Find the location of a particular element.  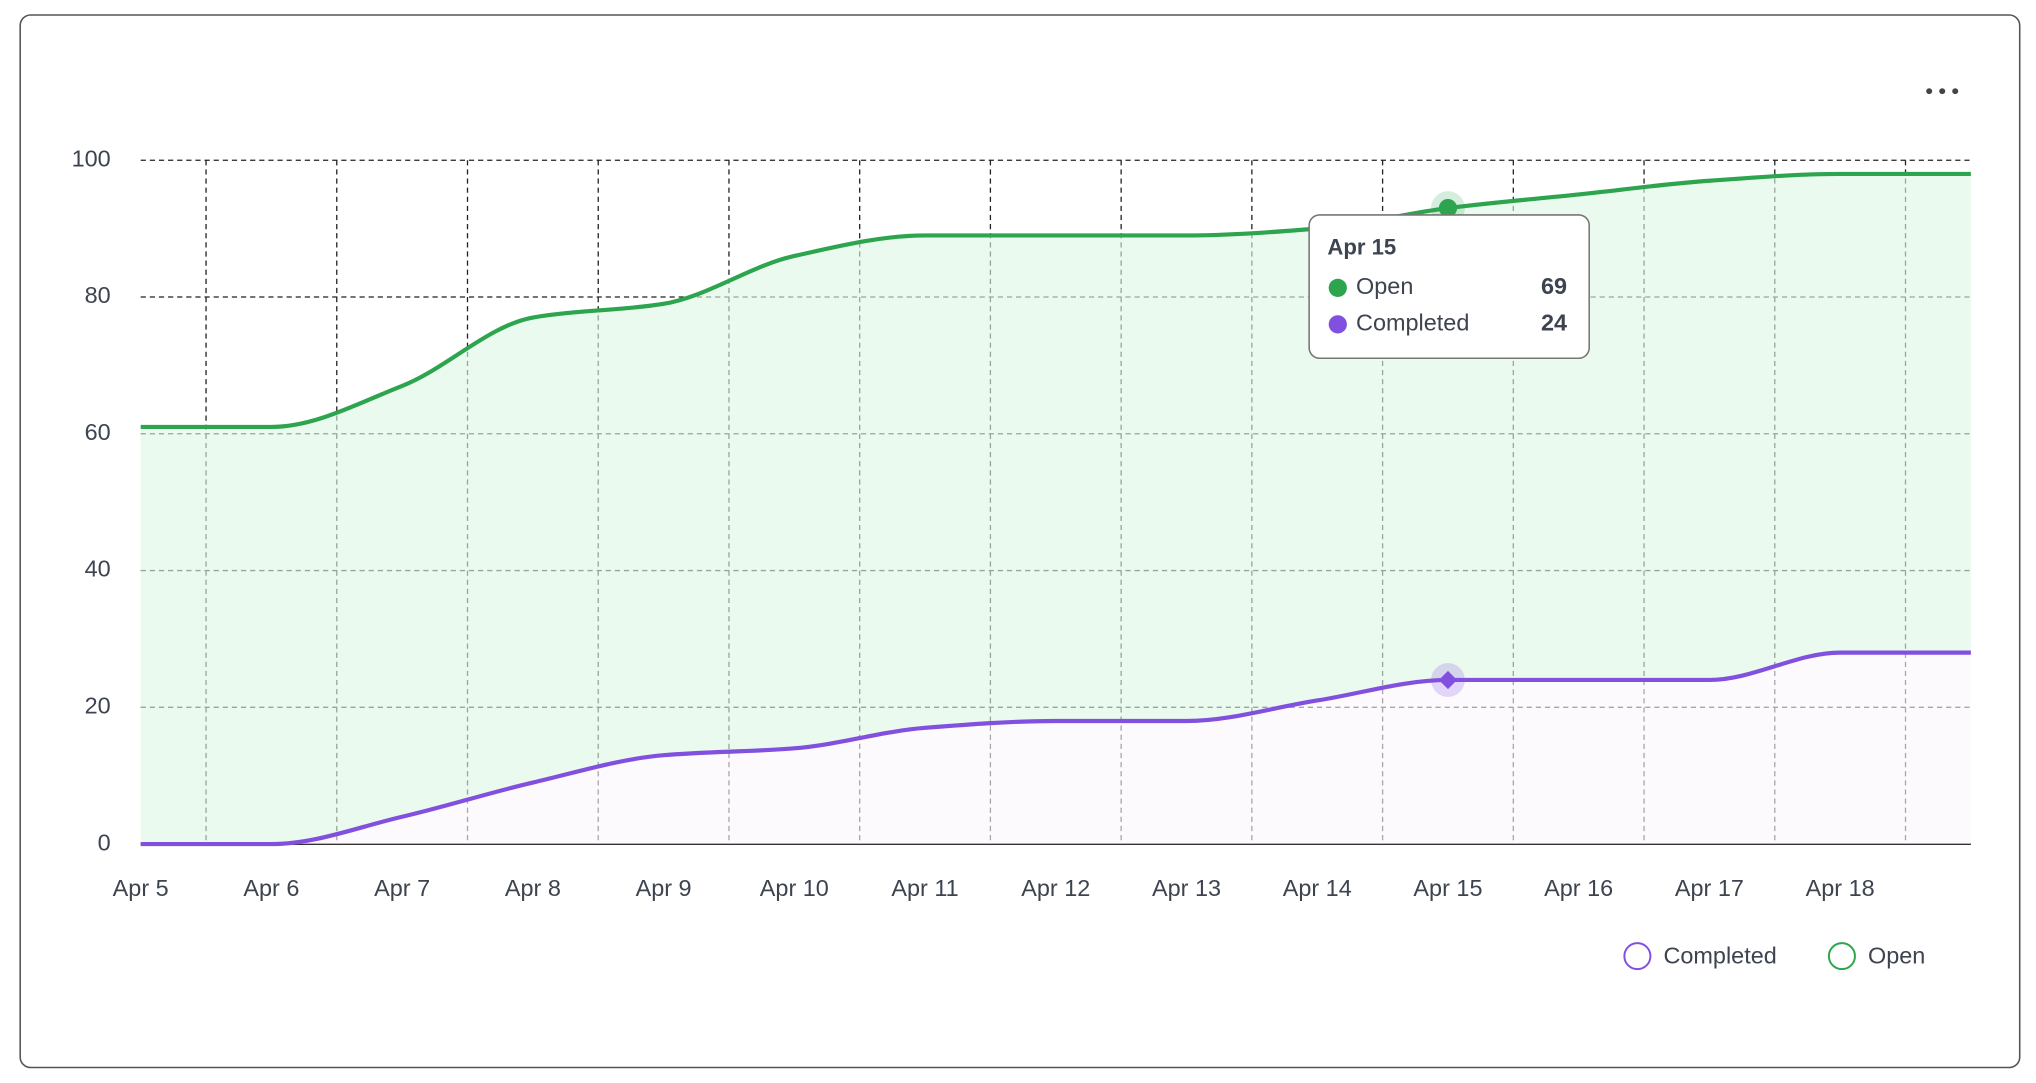

y-tick-label: 40 is located at coordinates (98, 569).